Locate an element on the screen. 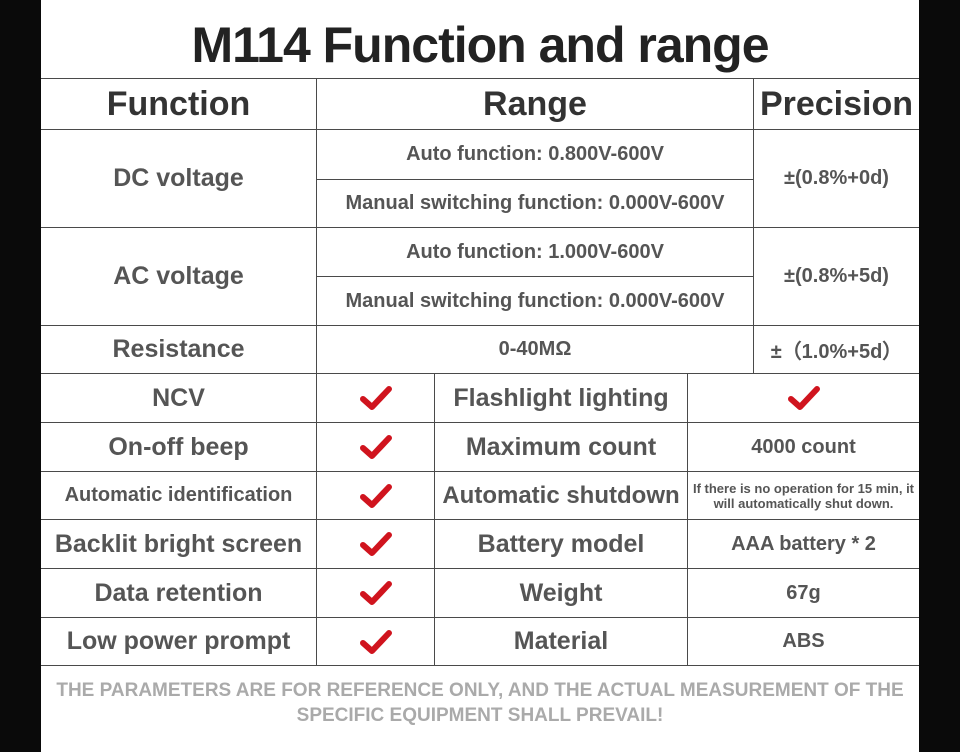 The height and width of the screenshot is (752, 960). feature-name: NCV is located at coordinates (178, 397).